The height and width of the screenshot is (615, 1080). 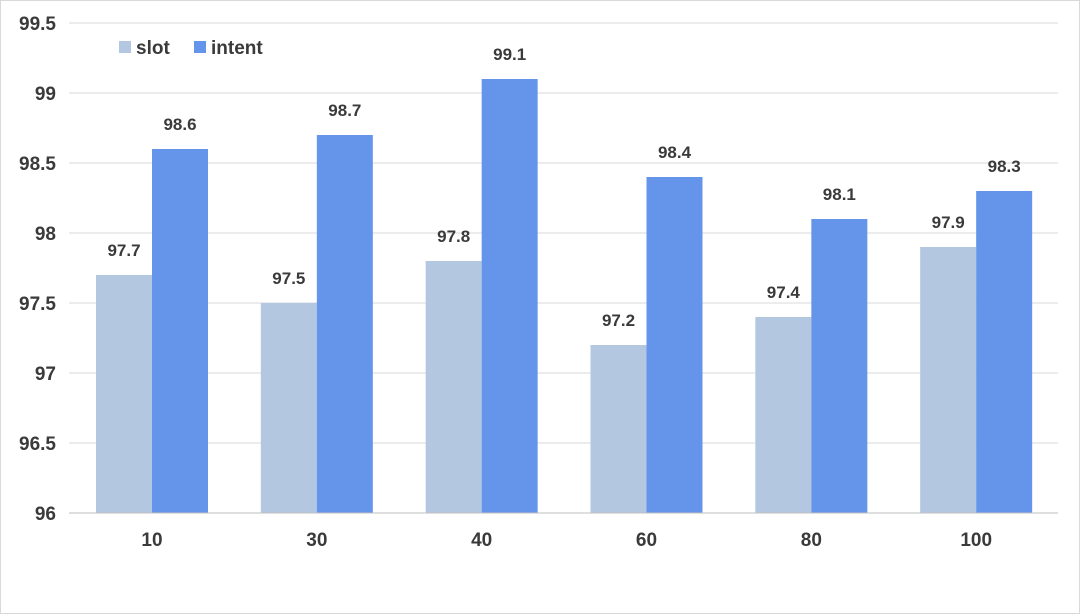 I want to click on data-label-intent-40: 99.1, so click(x=509, y=54).